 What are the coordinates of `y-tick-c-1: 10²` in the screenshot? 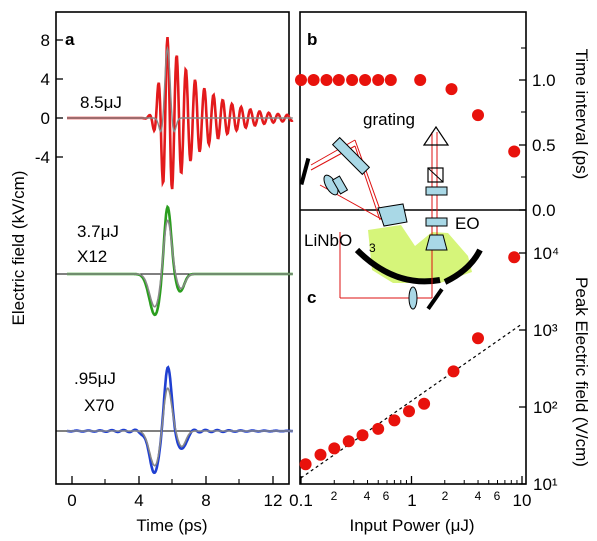 It's located at (545, 407).